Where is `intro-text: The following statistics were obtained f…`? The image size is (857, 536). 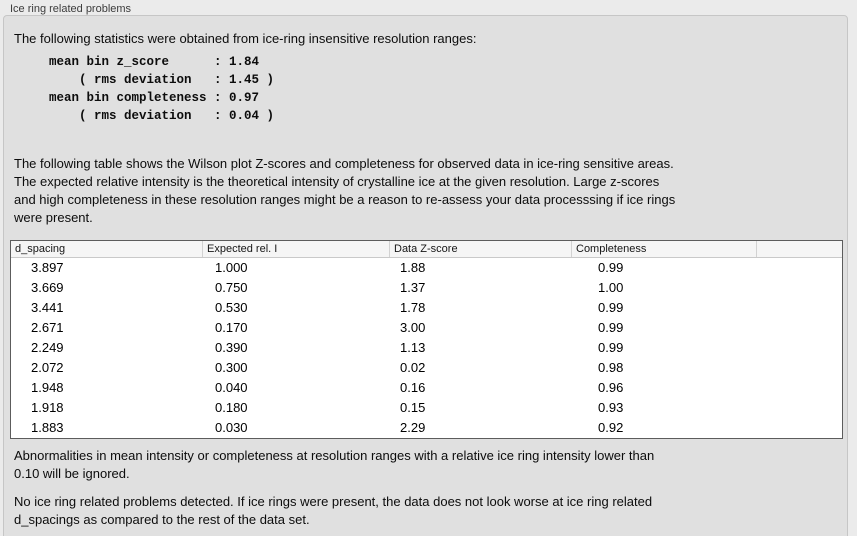 intro-text: The following statistics were obtained f… is located at coordinates (245, 38).